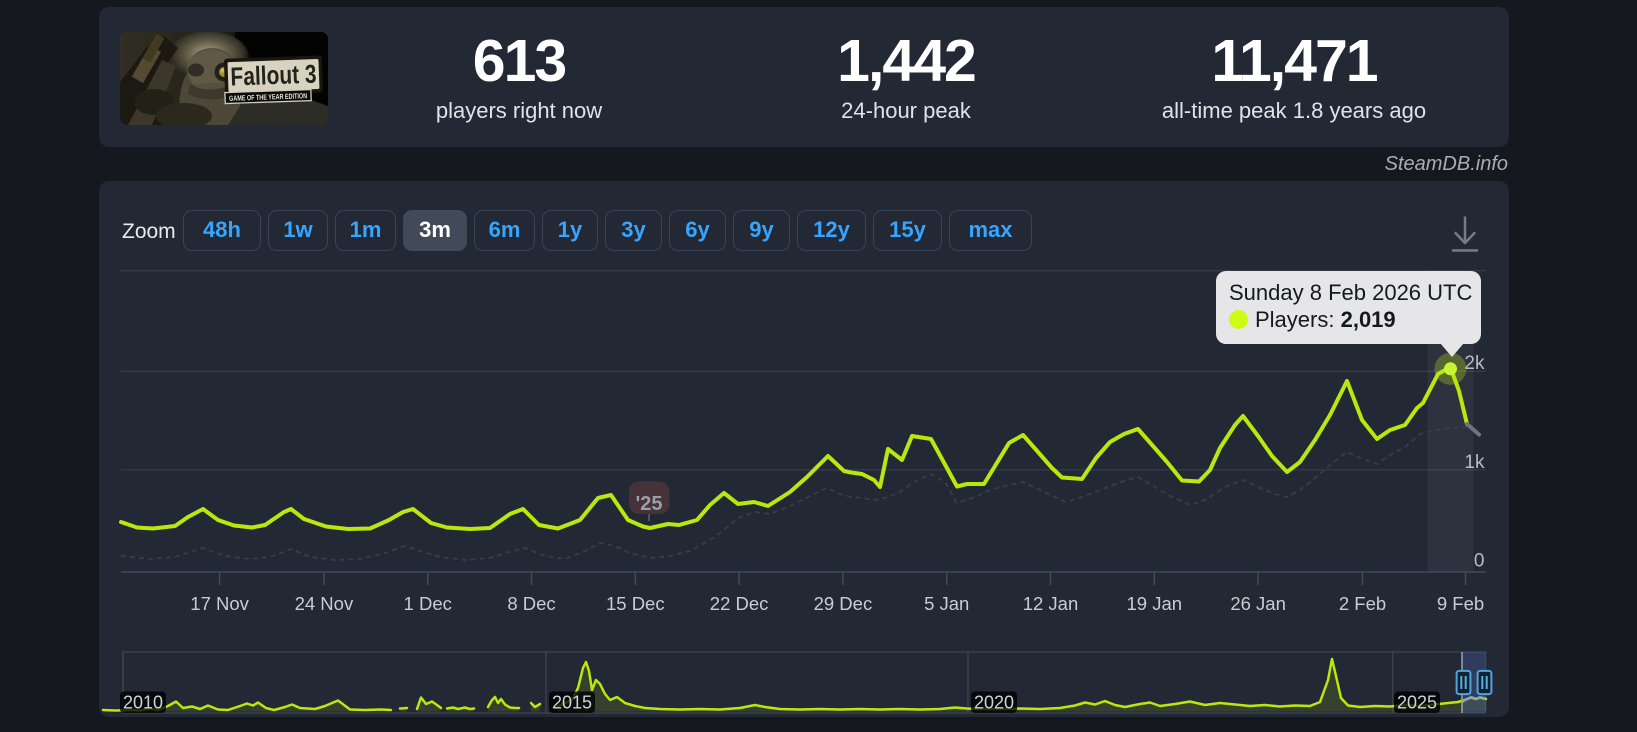 This screenshot has width=1637, height=732. Describe the element at coordinates (1474, 462) in the screenshot. I see `svg-text: 1k` at that location.